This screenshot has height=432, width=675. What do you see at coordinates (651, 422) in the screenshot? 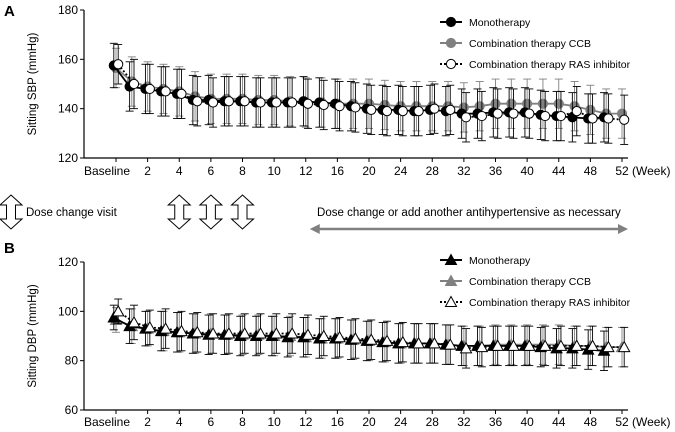
I see `panel-b-x-unit: (Week)` at bounding box center [651, 422].